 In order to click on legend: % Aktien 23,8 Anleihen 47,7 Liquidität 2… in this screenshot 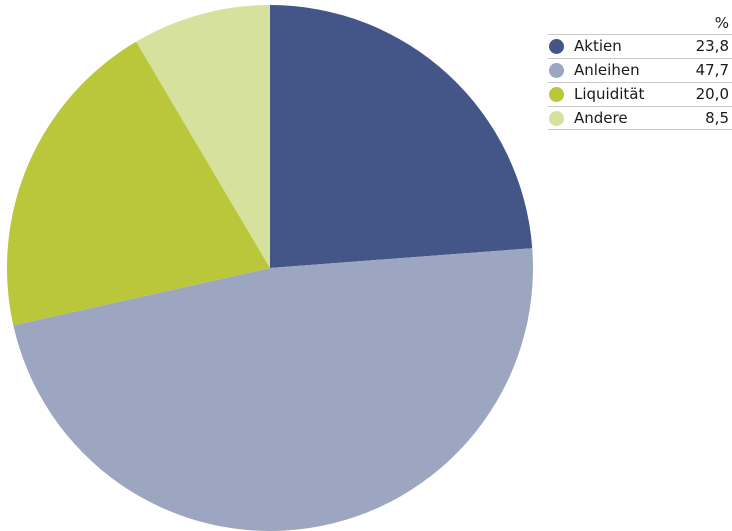, I will do `click(640, 71)`.